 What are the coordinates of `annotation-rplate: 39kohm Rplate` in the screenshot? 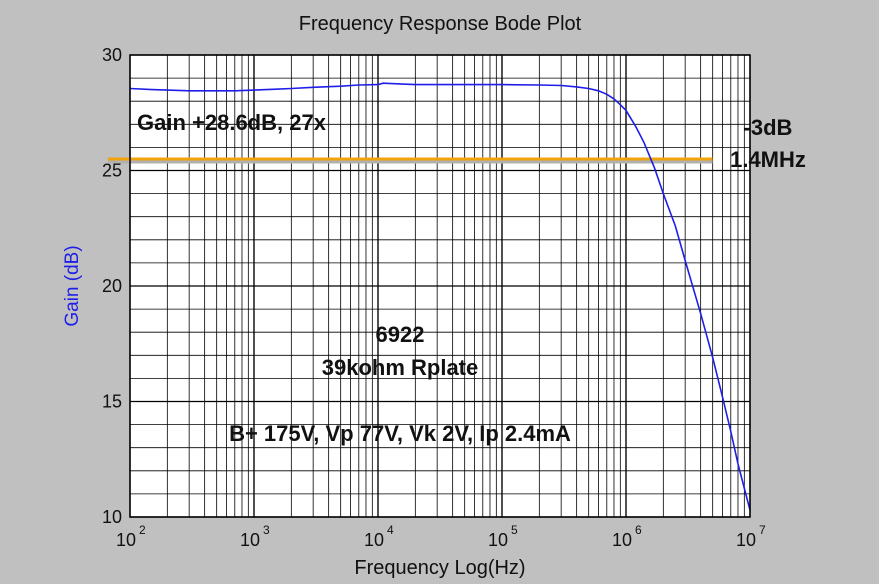 It's located at (400, 367).